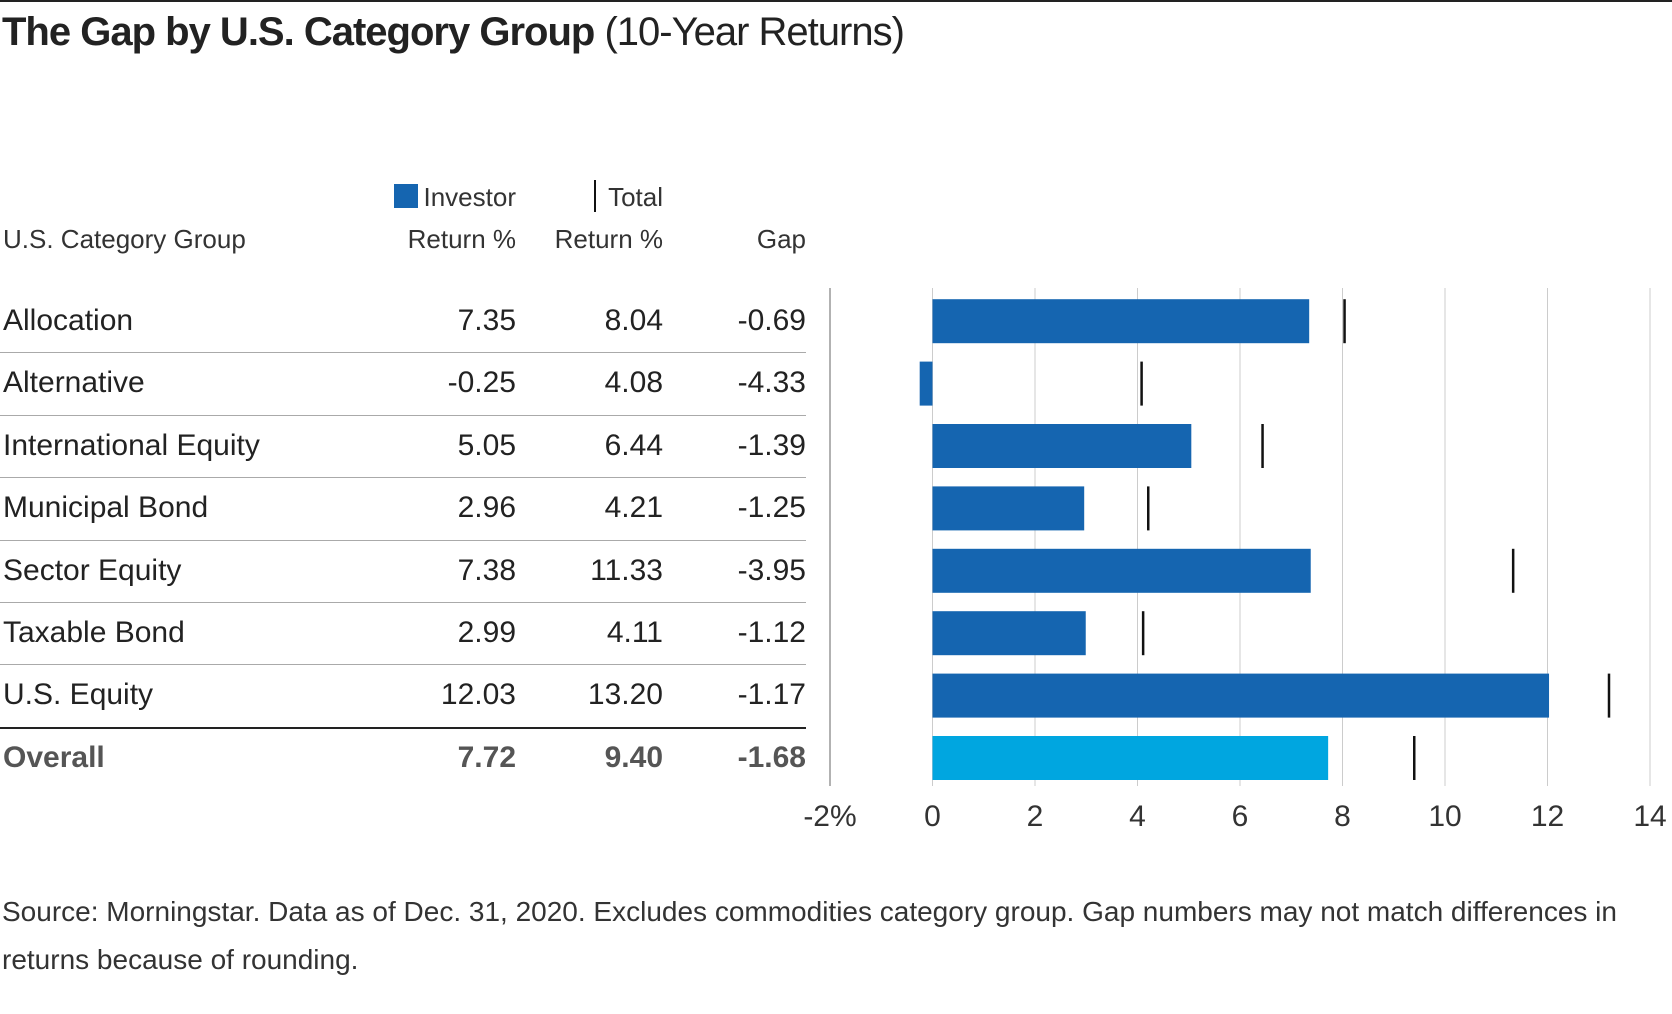  I want to click on cell-total: 4.08, so click(633, 383).